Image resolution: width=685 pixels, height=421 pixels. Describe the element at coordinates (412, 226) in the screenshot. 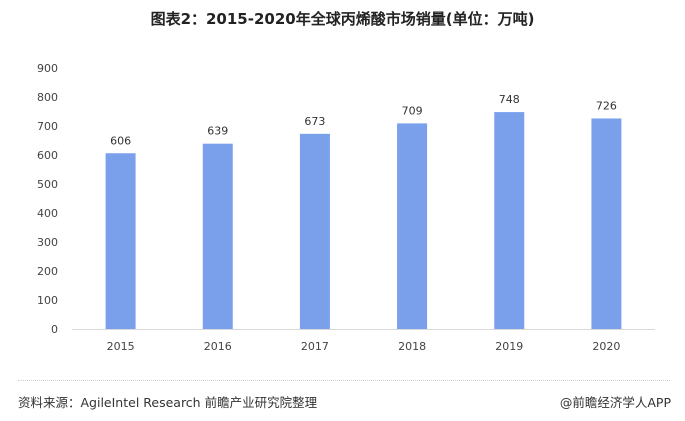

I see `bar-2018` at that location.